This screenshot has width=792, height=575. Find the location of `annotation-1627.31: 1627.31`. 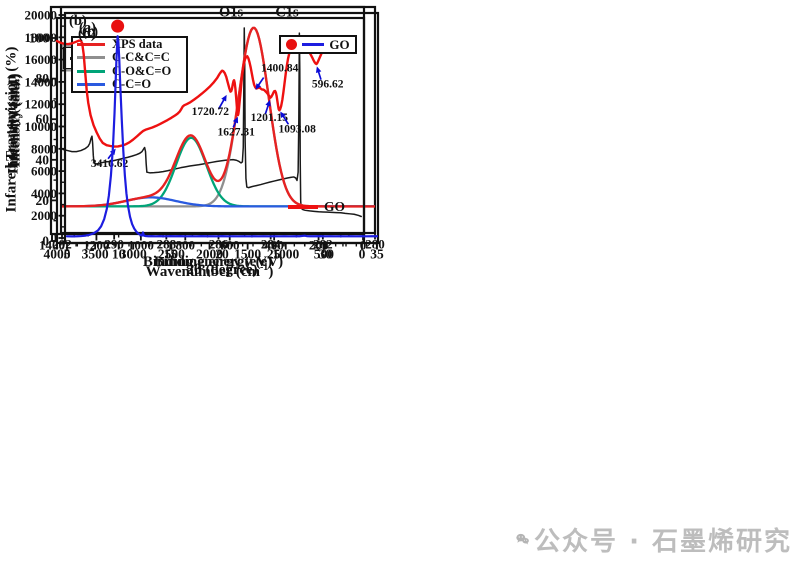

annotation-1627.31: 1627.31 is located at coordinates (237, 132).